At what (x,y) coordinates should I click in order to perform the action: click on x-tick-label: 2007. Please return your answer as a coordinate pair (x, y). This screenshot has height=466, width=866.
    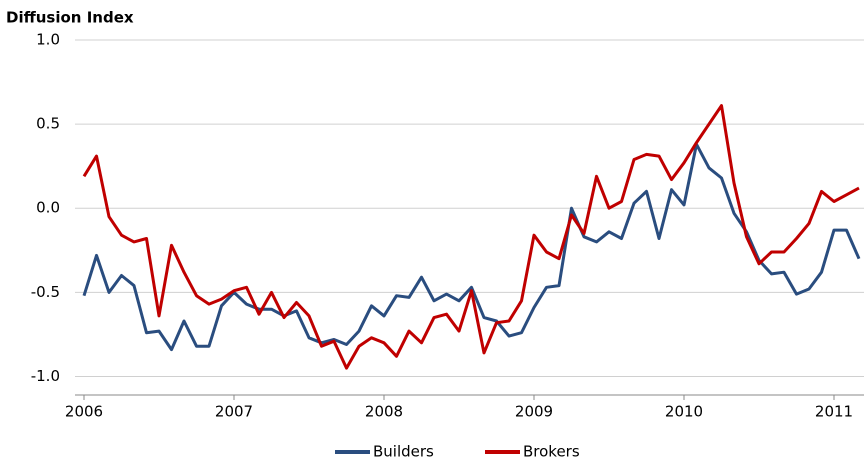
    Looking at the image, I should click on (234, 412).